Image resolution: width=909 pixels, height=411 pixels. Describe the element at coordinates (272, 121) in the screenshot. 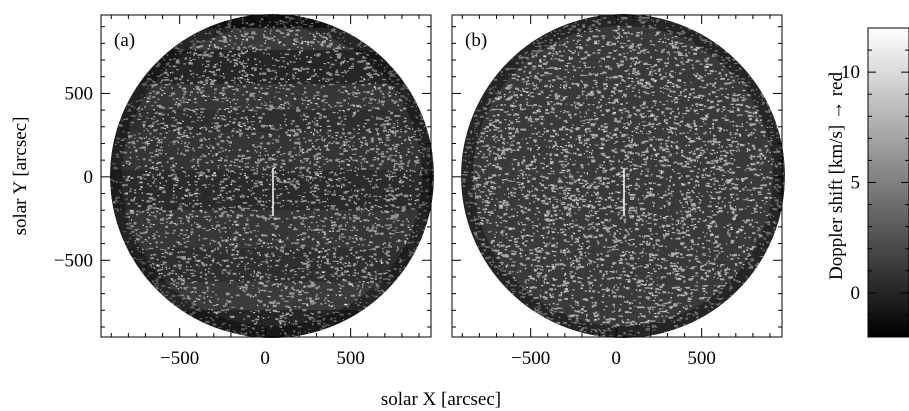

I see `scan-band` at that location.